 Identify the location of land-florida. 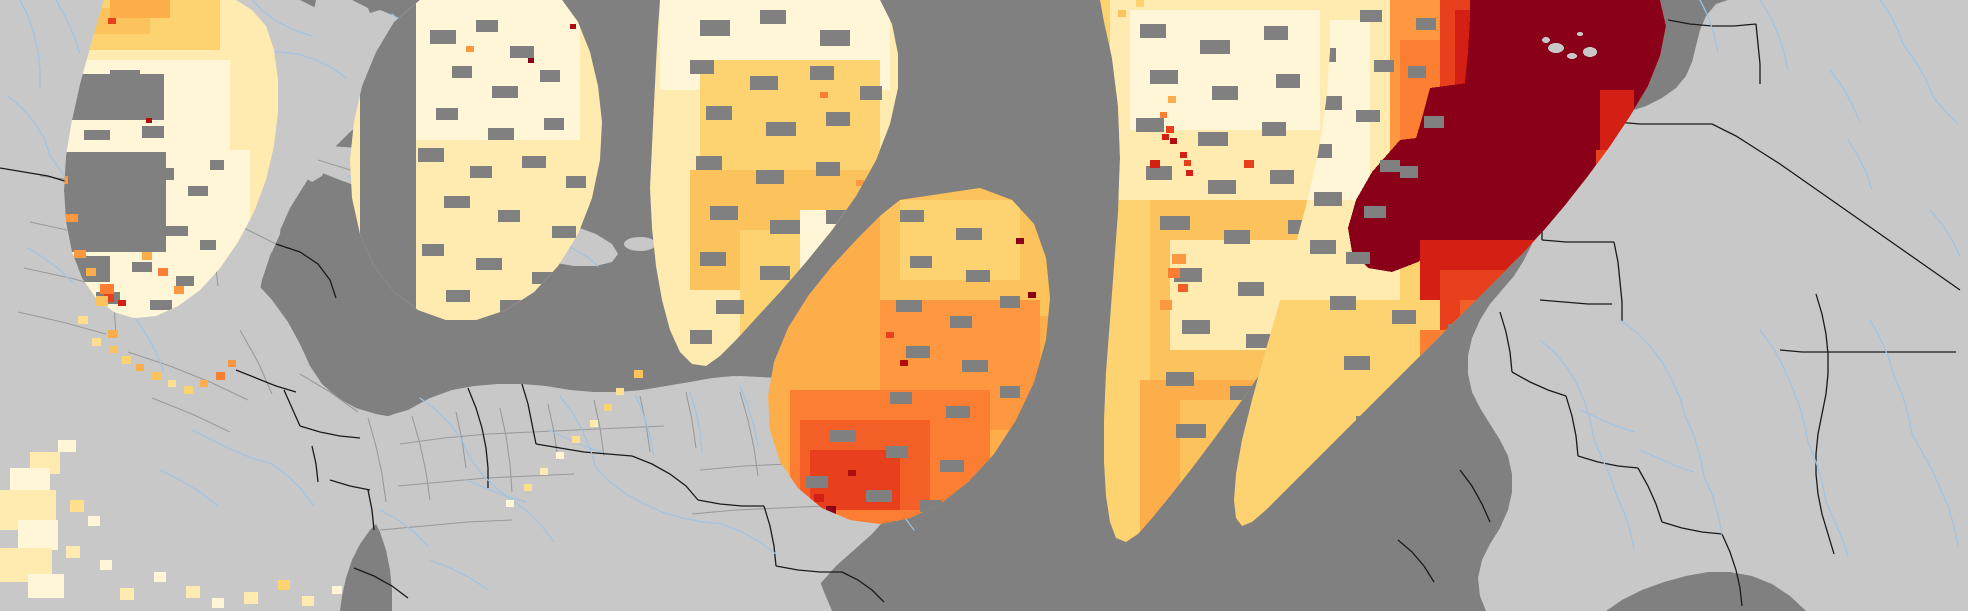
(336, 91).